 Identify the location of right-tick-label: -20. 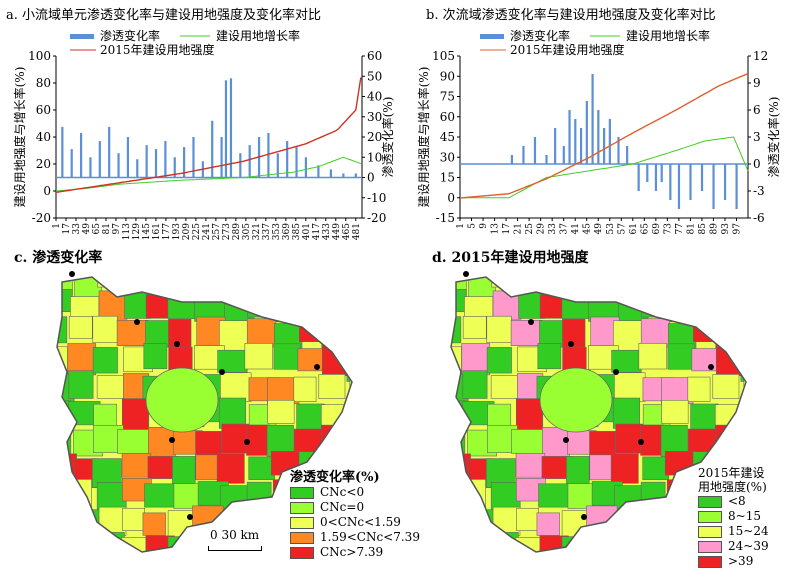
(376, 218).